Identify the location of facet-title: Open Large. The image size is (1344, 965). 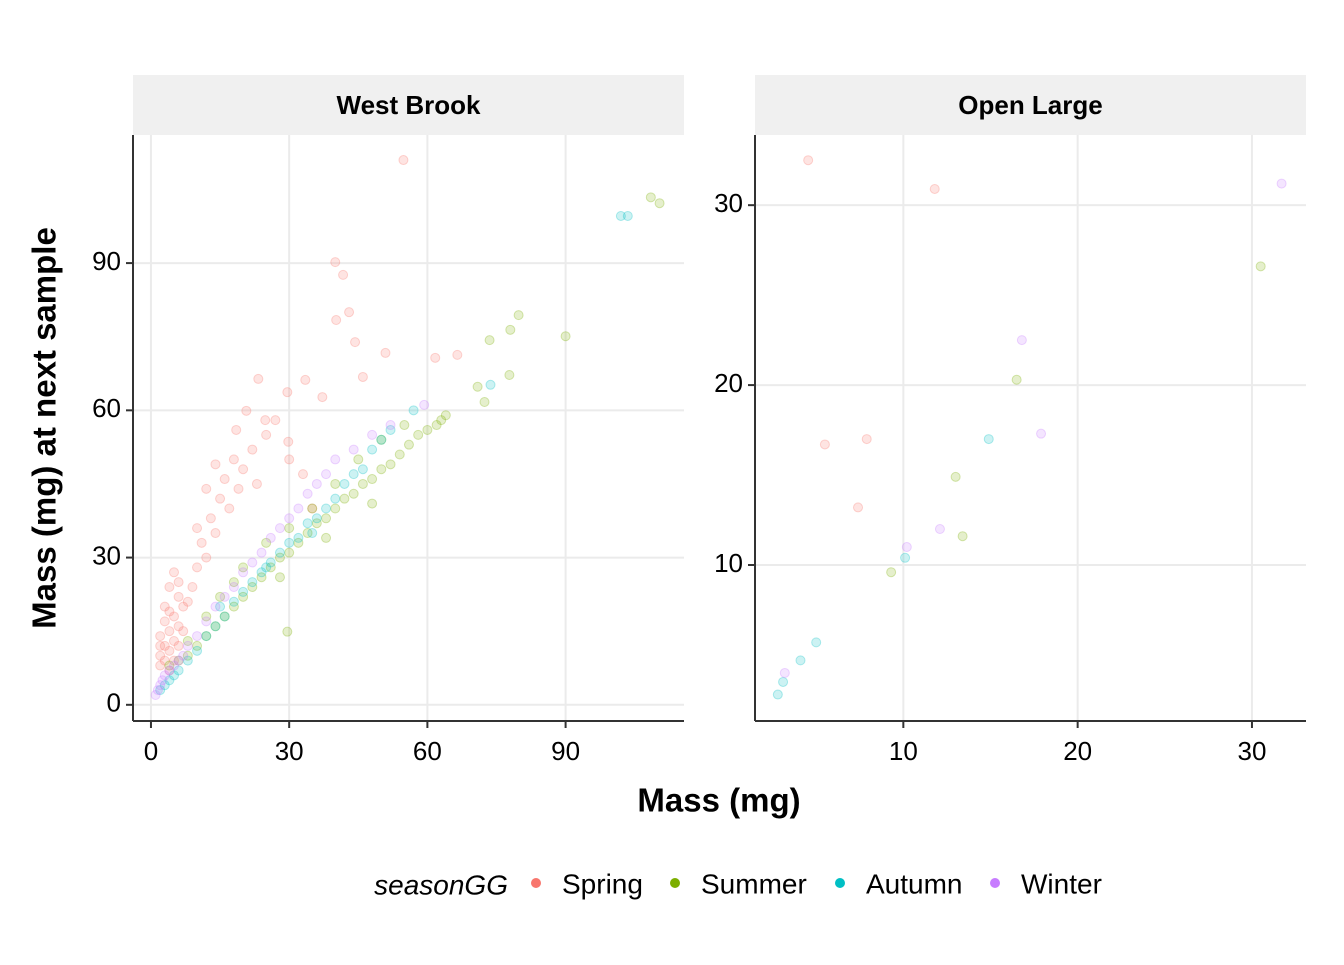
(1030, 105).